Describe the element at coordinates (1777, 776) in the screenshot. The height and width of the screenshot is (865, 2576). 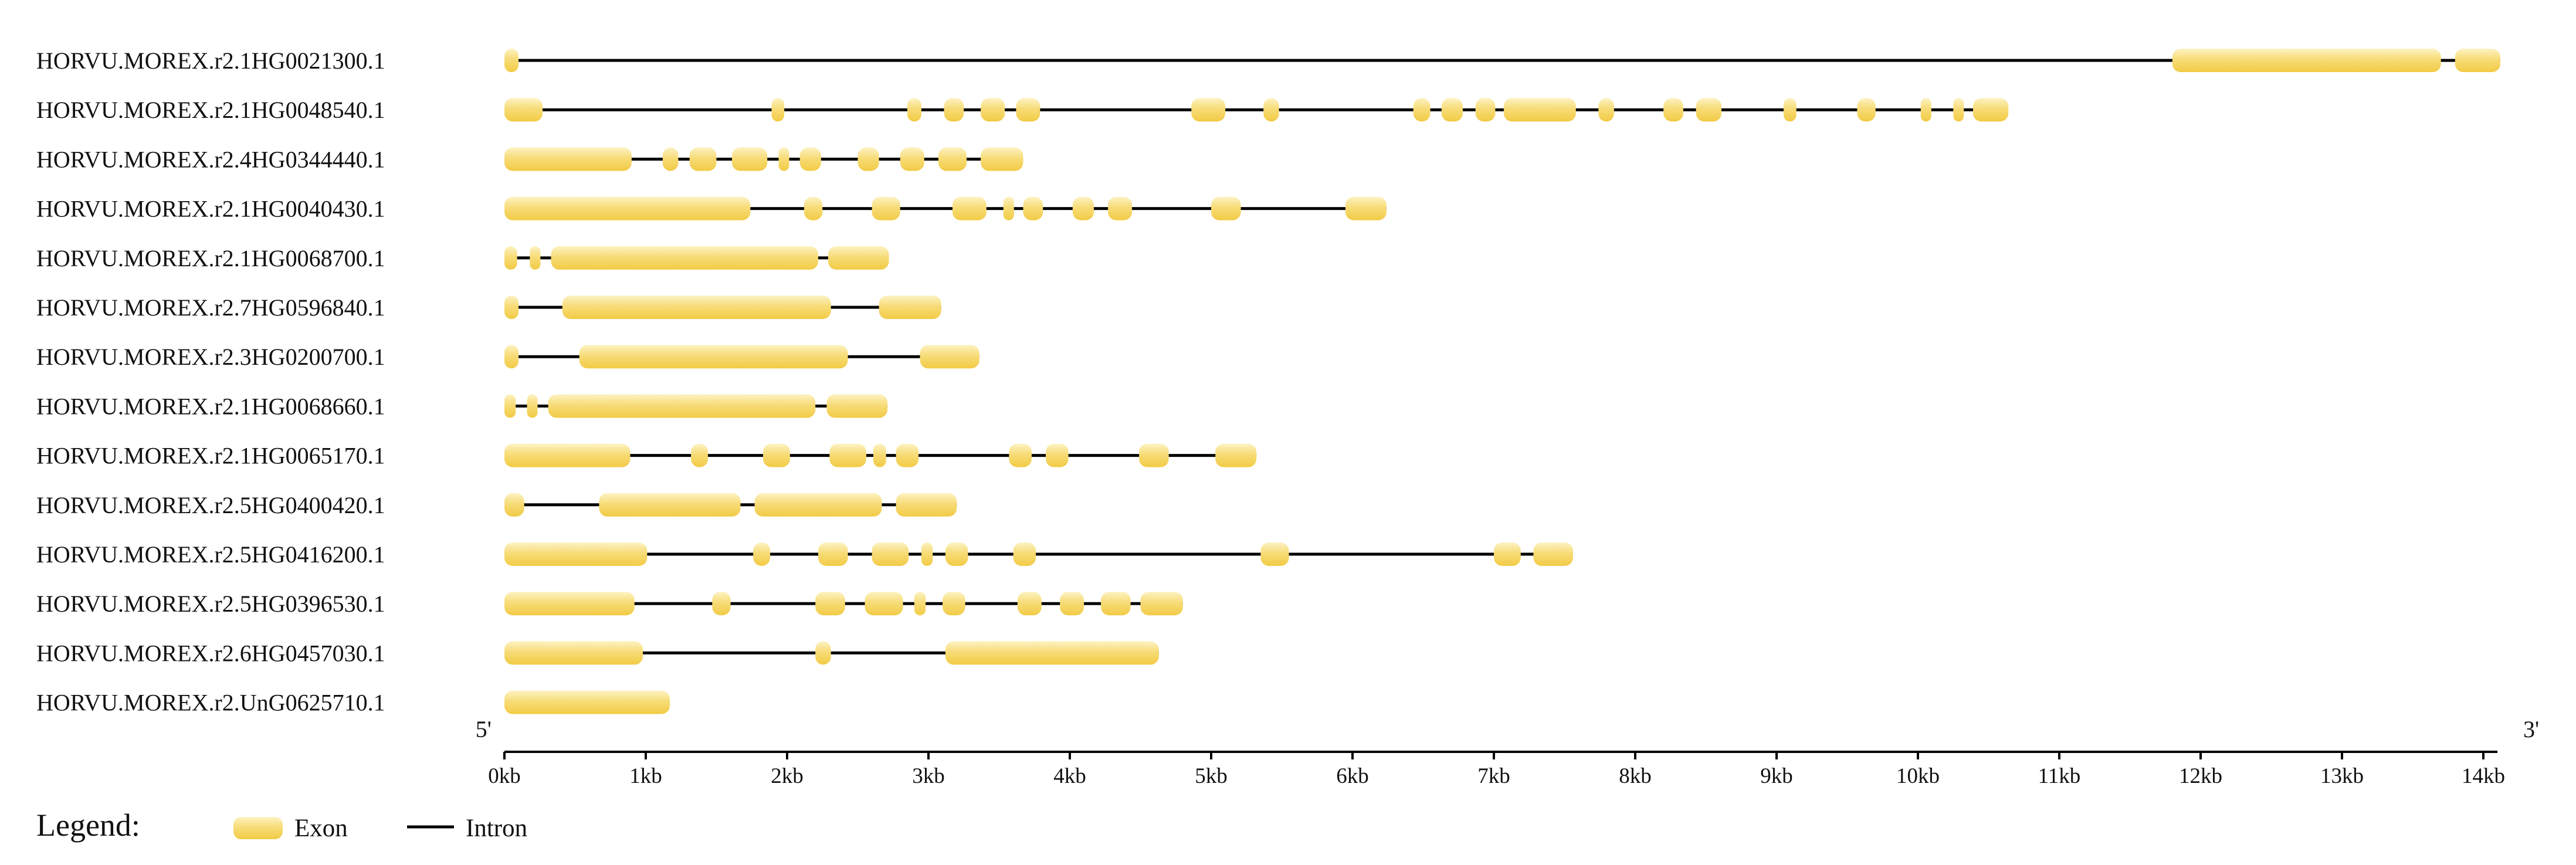
I see `axis-tick-label: 9kb` at that location.